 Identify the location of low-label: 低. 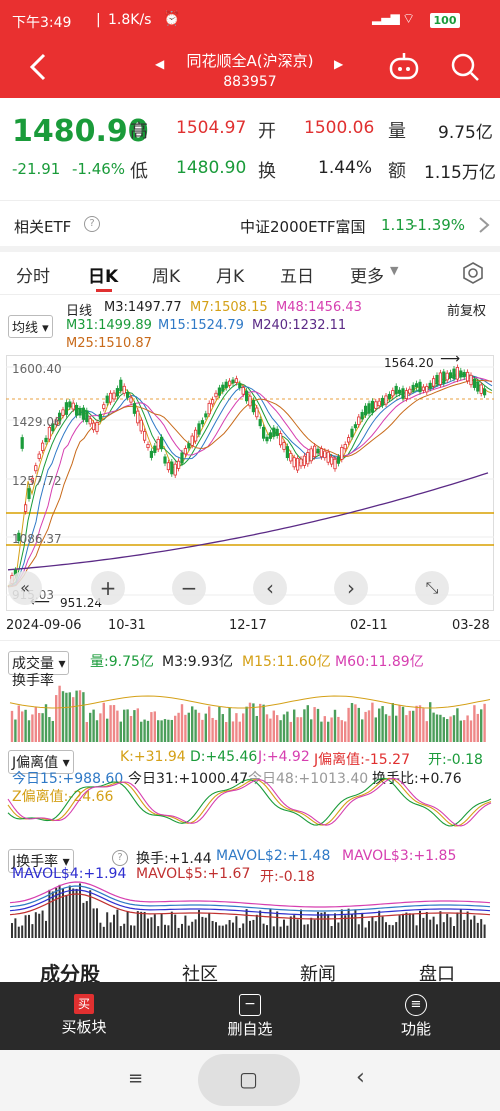
(139, 171).